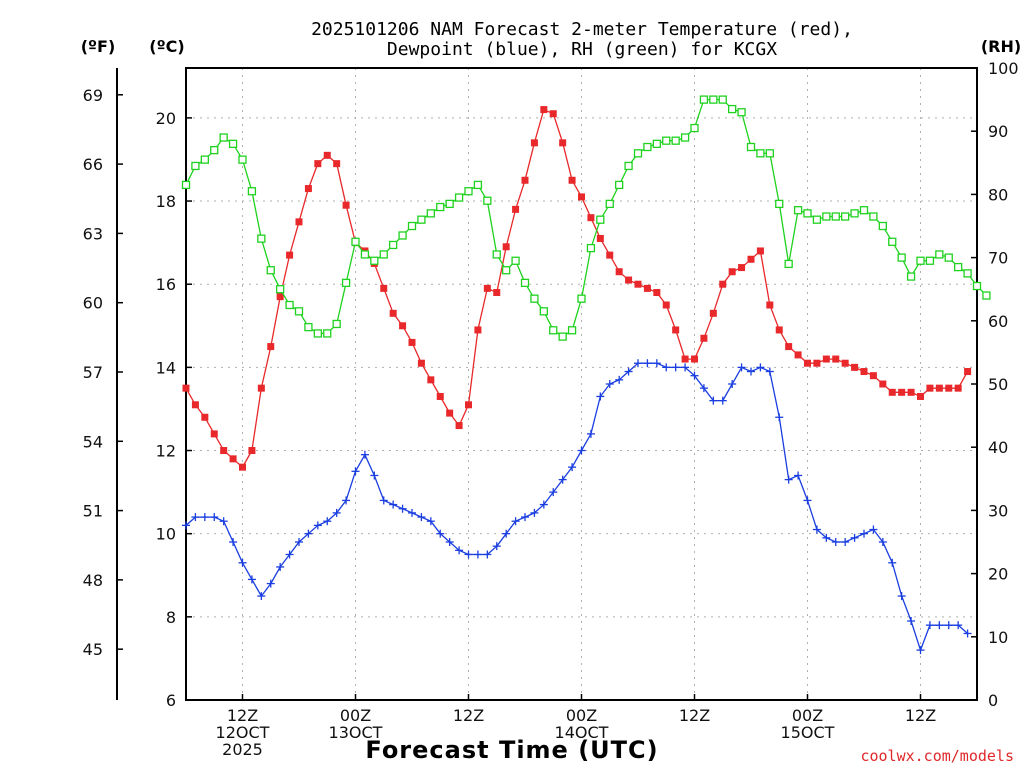  I want to click on celsius-tick-label: 14, so click(166, 367).